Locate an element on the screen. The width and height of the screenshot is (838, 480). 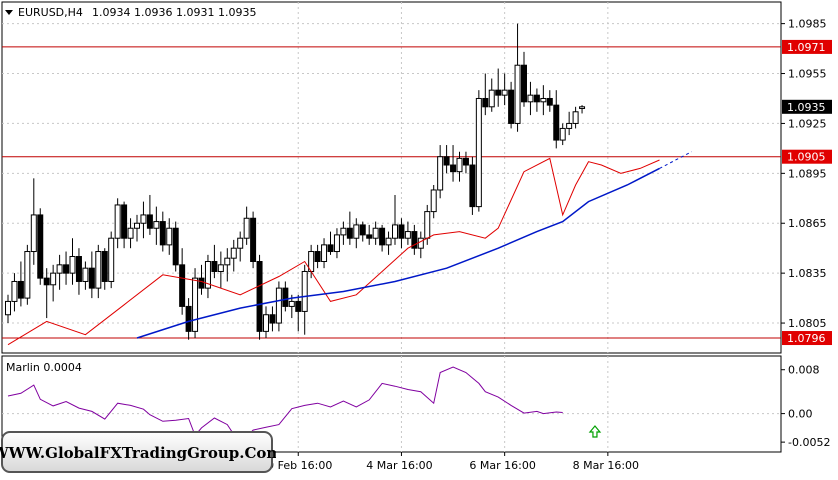
symbol-timeframe-label: EURUSD,H4 is located at coordinates (50, 12).